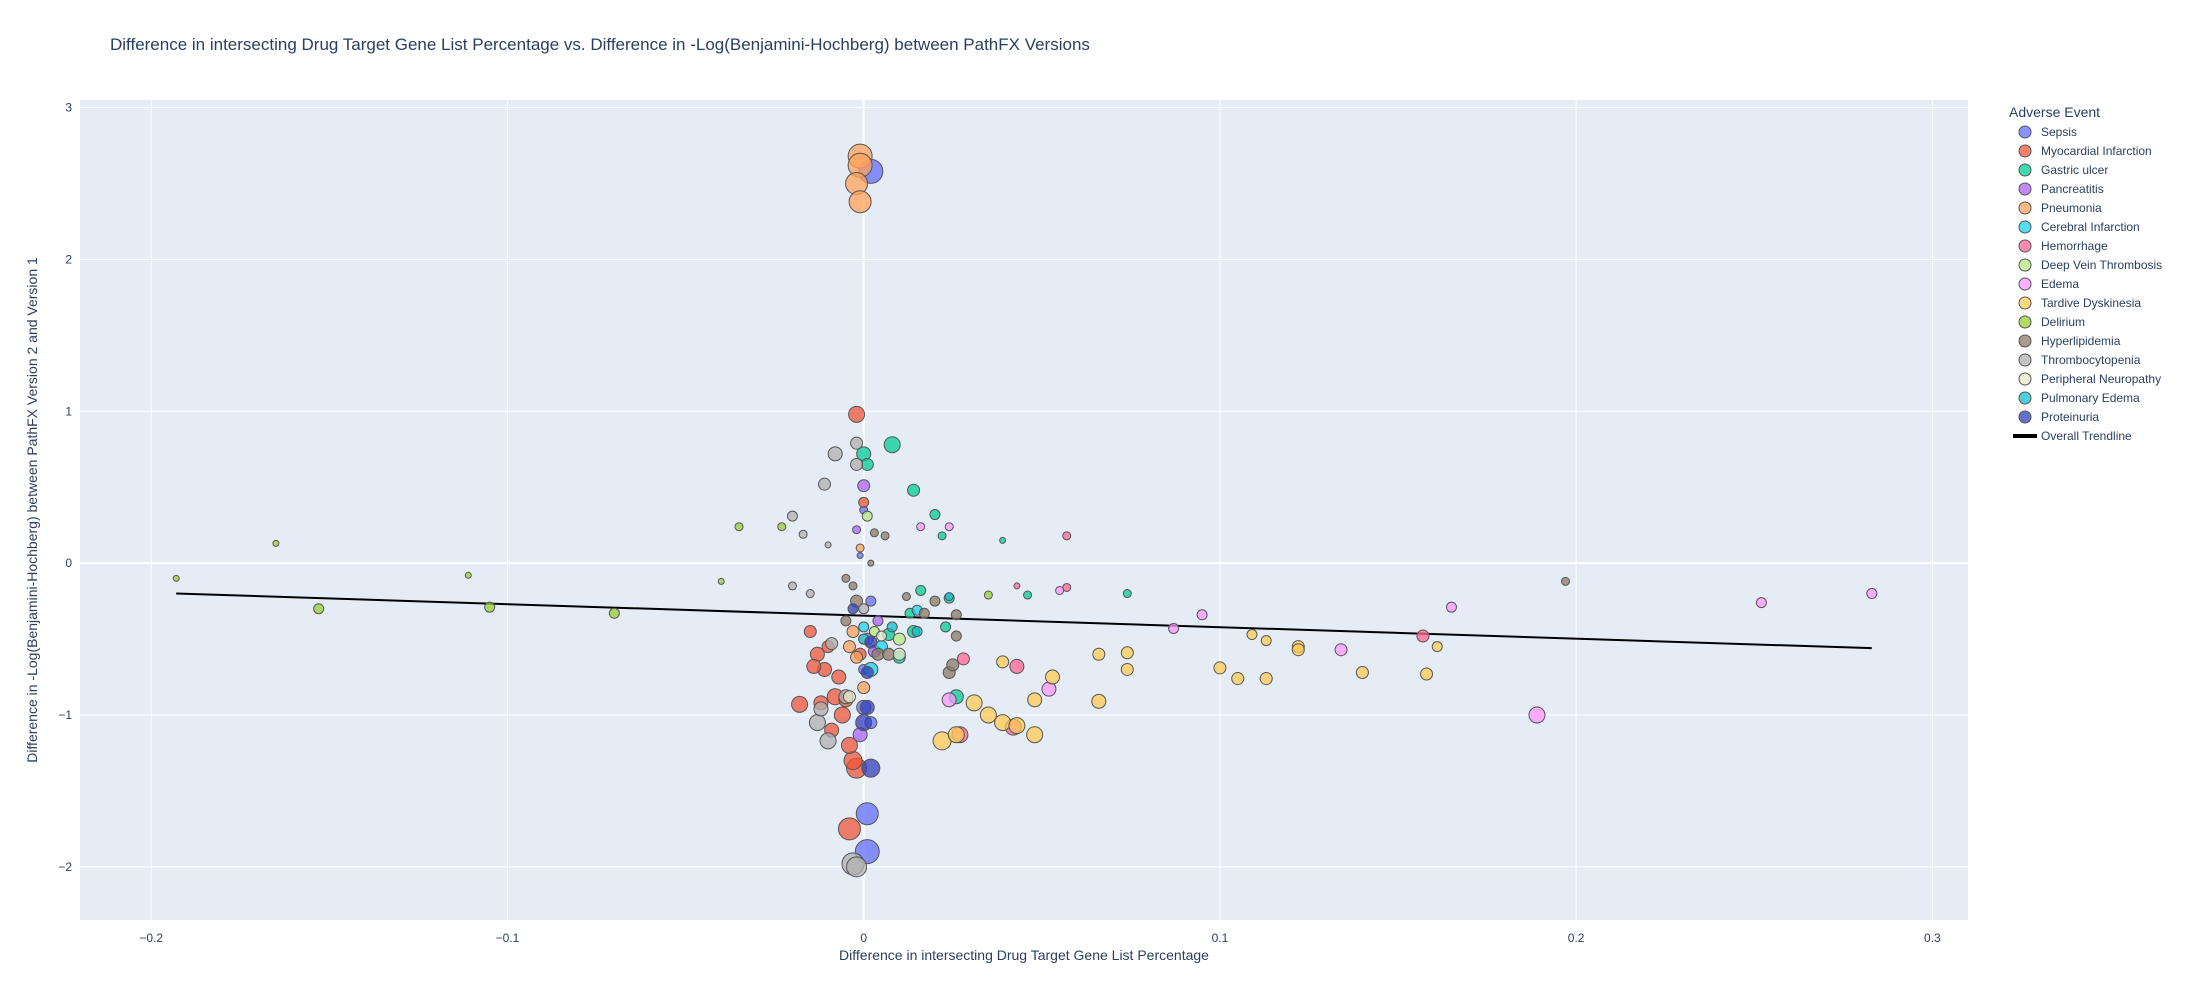  I want to click on legend-item: Edema, so click(2048, 284).